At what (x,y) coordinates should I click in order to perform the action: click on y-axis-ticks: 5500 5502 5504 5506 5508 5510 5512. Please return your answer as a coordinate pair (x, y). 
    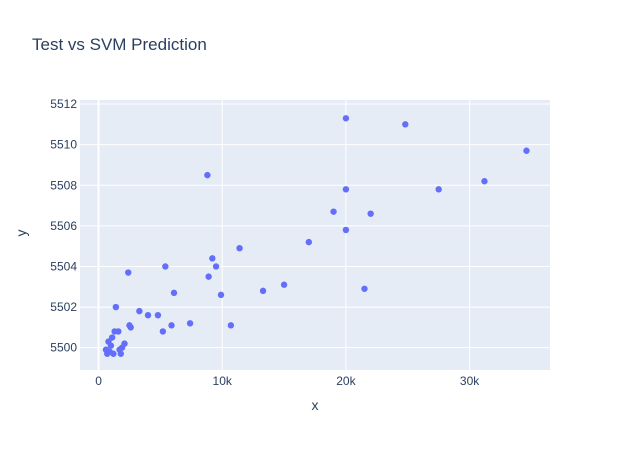
    Looking at the image, I should click on (63, 226).